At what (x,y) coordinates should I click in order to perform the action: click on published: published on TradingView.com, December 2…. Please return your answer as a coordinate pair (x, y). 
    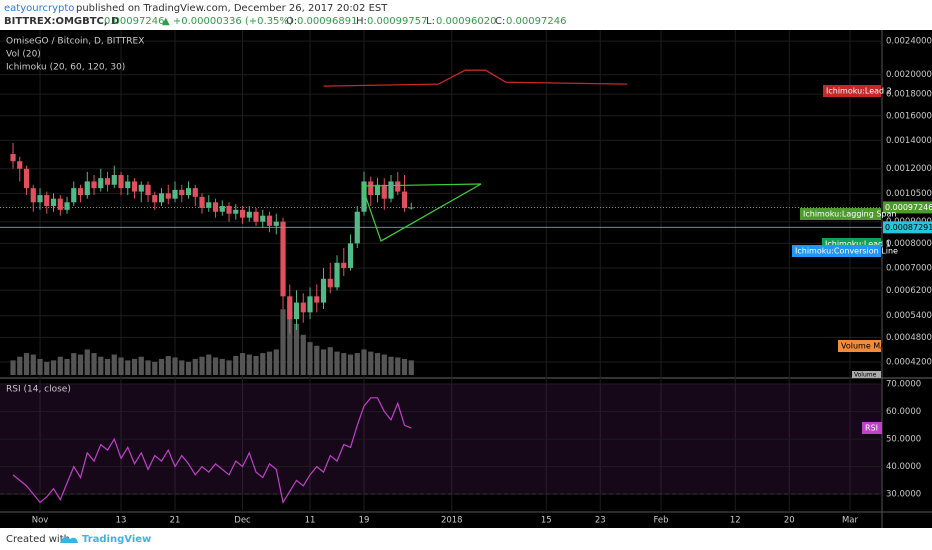
    Looking at the image, I should click on (232, 8).